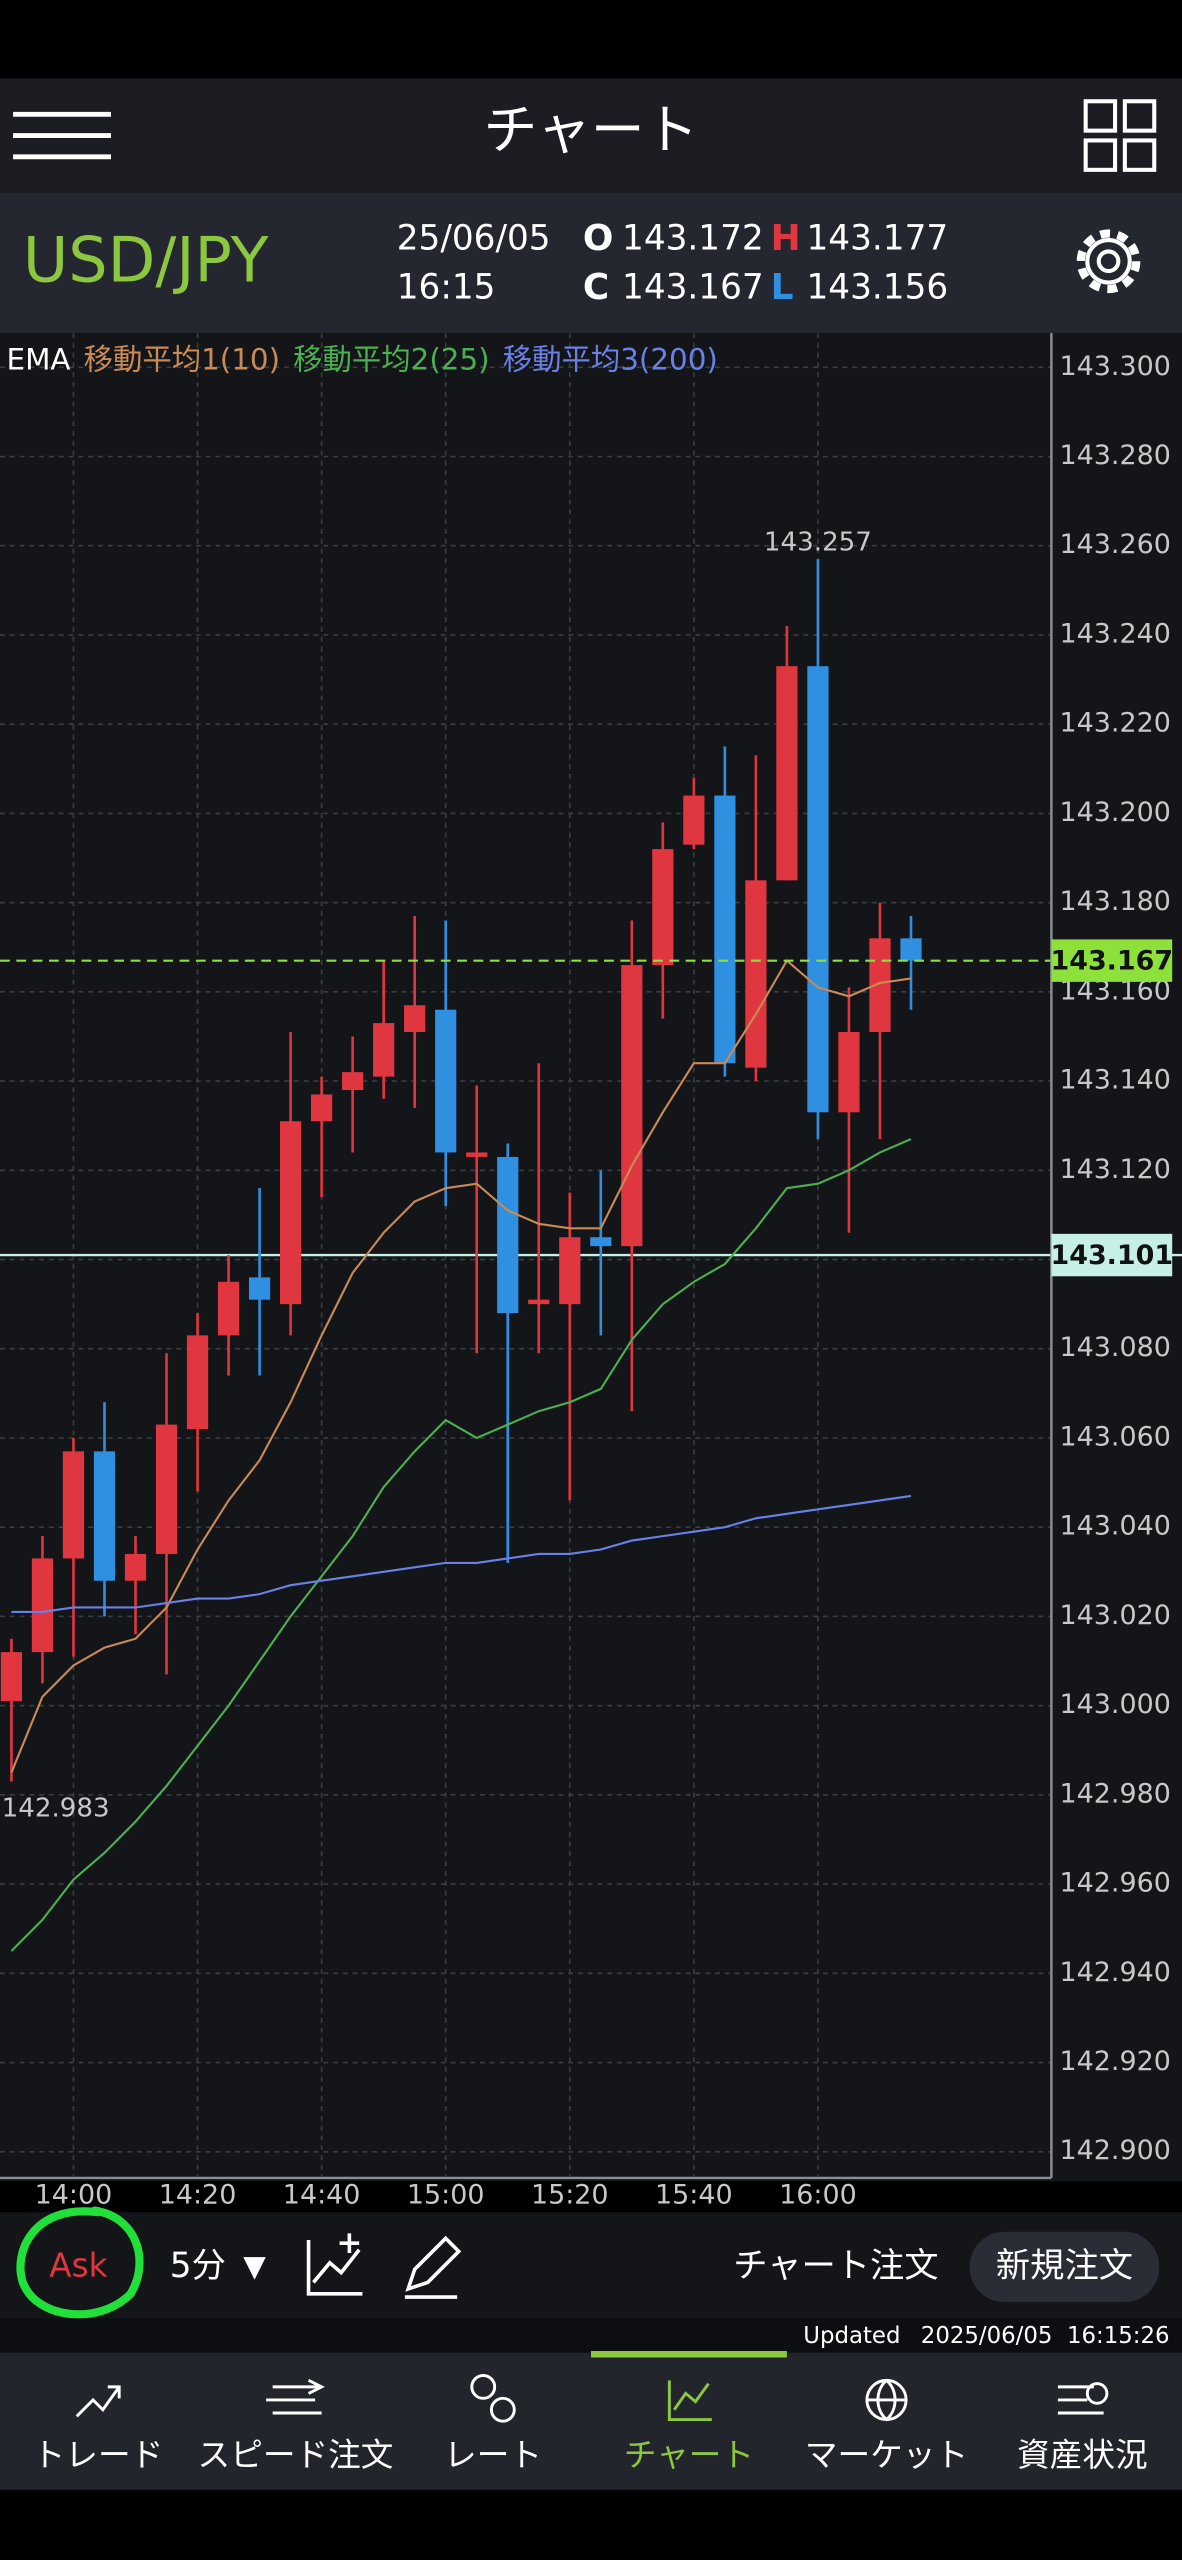  I want to click on updated-time: 2025/06/05 16:15:26, so click(1045, 2336).